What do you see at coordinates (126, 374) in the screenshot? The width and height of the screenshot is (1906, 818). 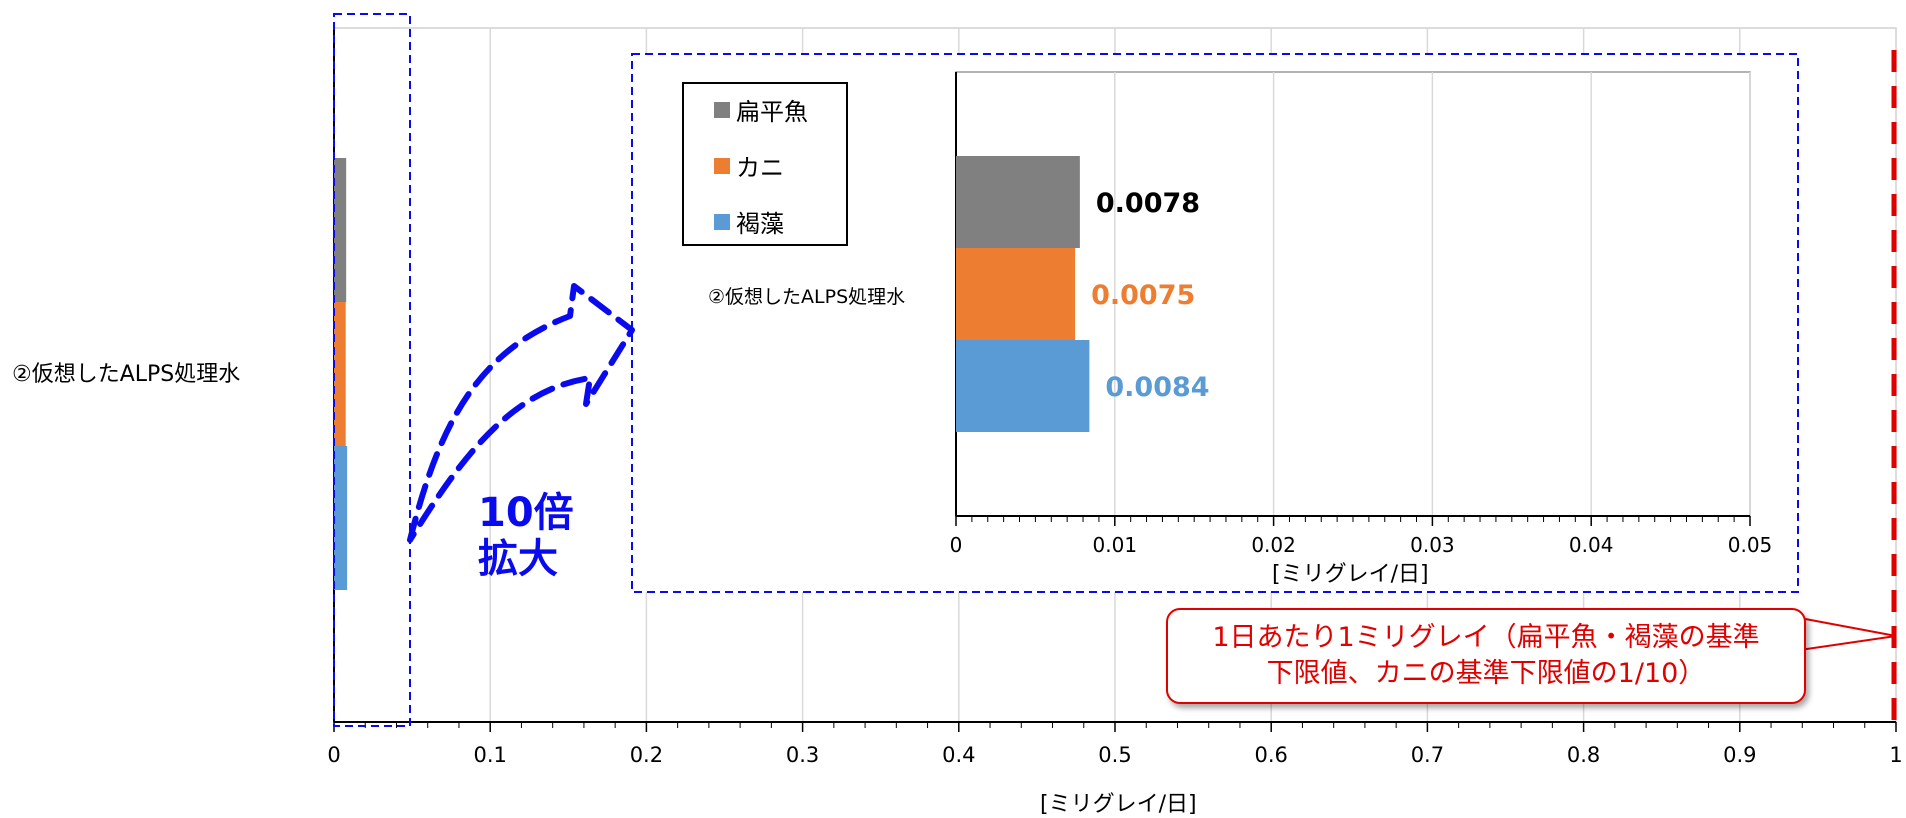 I see `main-category-label: ②仮想したALPS処理水` at bounding box center [126, 374].